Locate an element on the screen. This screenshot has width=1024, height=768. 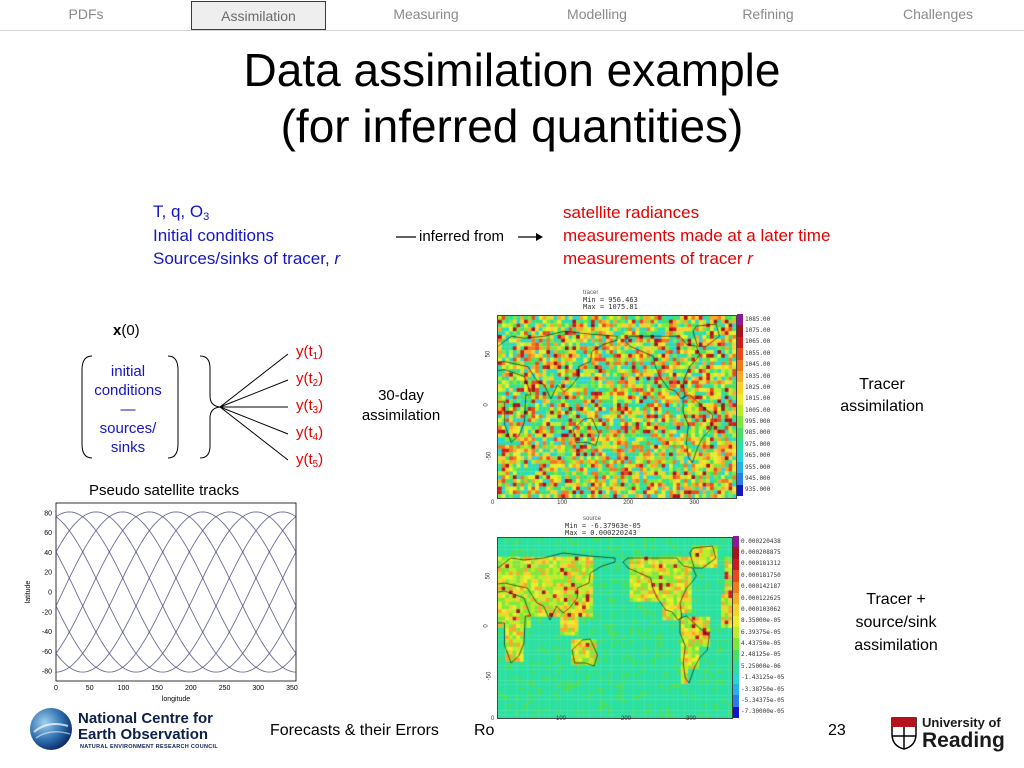
source-caption: Tracer + source/sink assimilation is located at coordinates (896, 622).